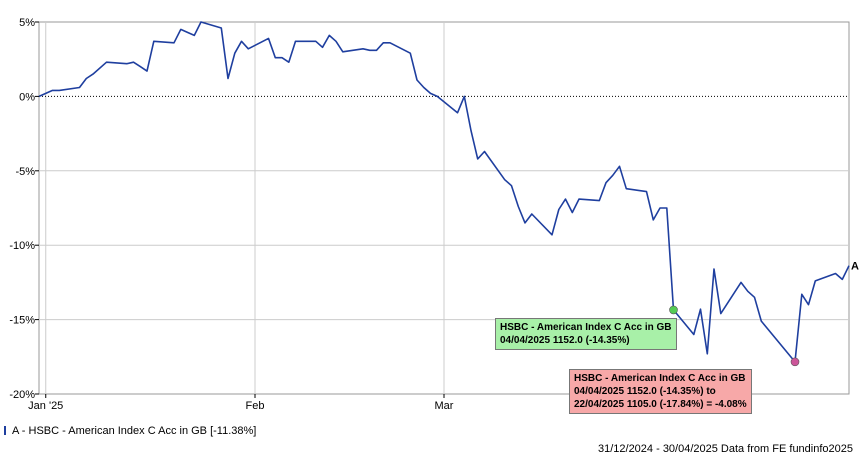 The width and height of the screenshot is (861, 459). Describe the element at coordinates (27, 23) in the screenshot. I see `y-tick-label: 5%` at that location.